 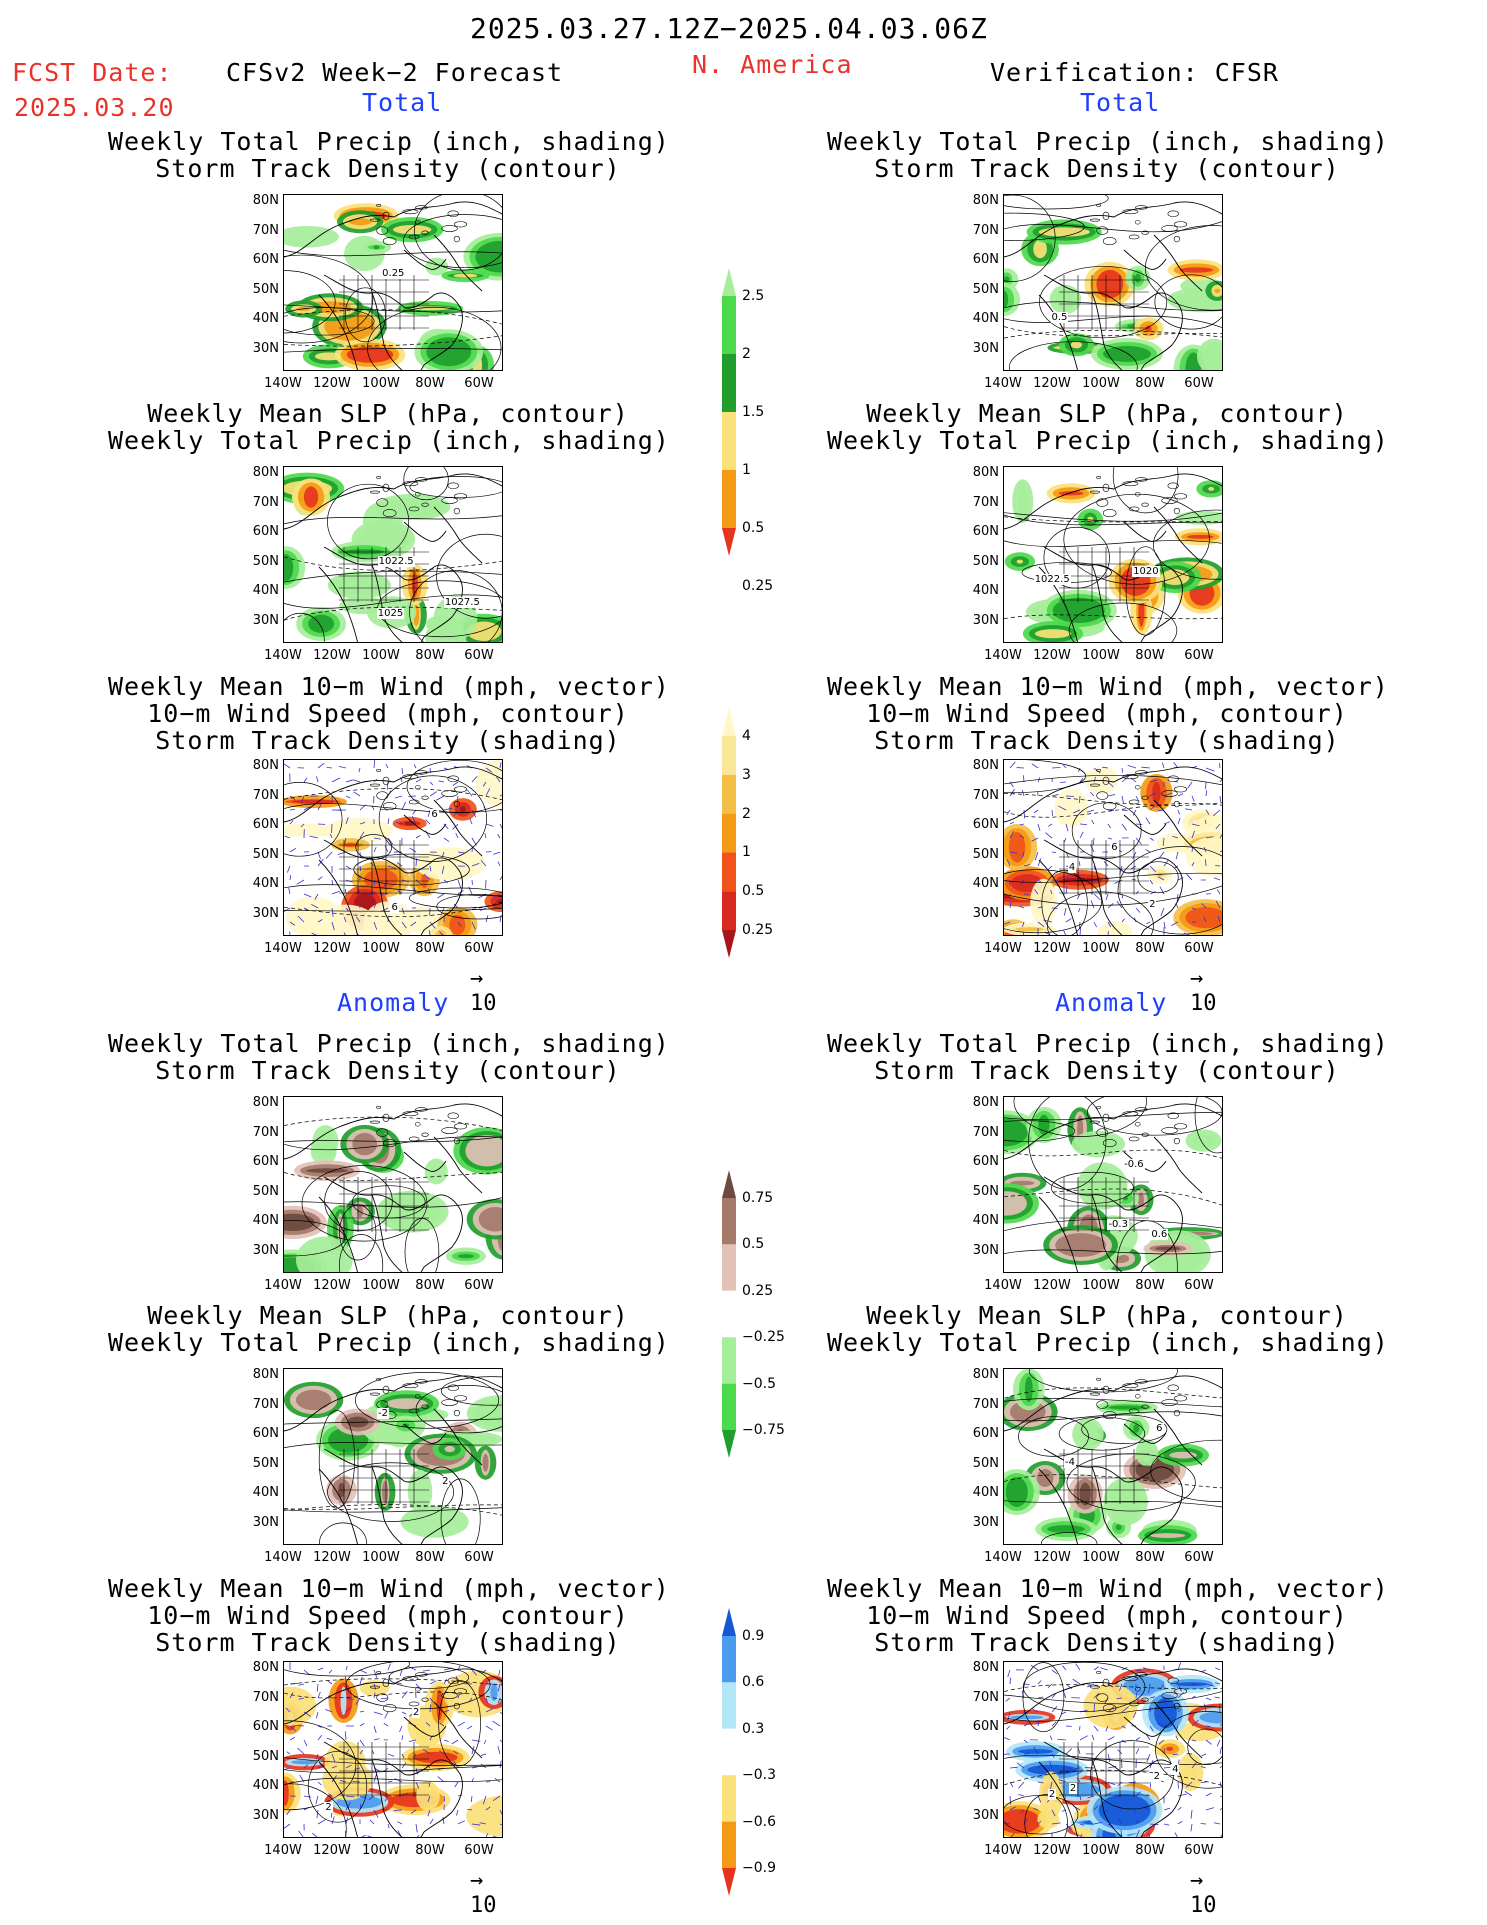 I want to click on section-anomaly-fcst: Anomaly, so click(x=393, y=1002).